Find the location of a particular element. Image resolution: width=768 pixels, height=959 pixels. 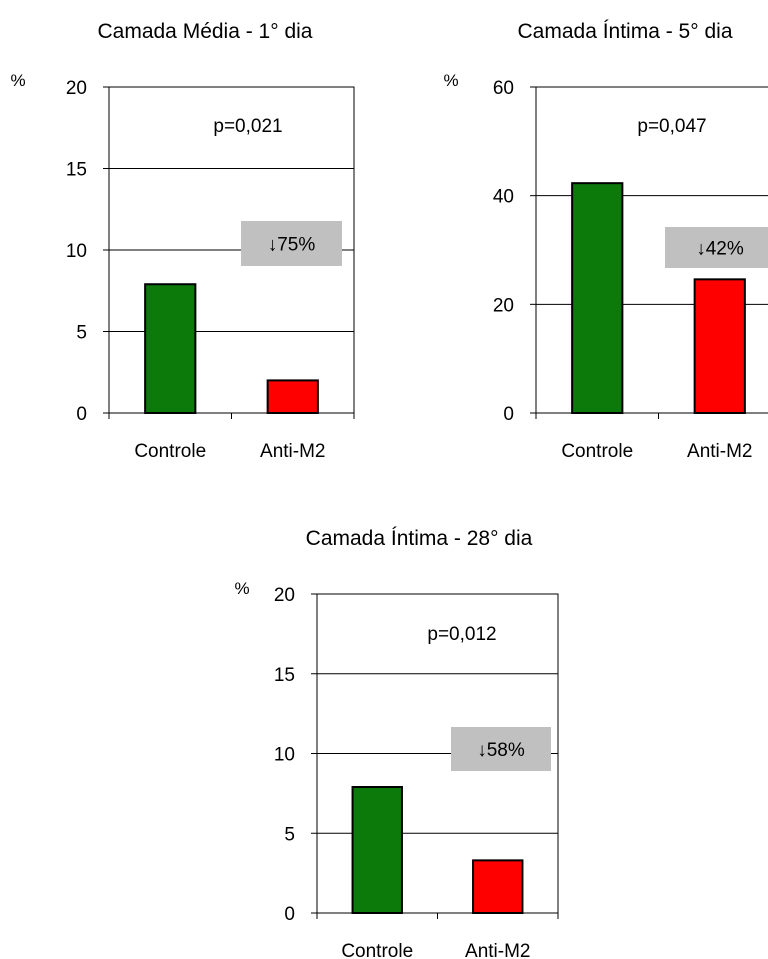

chart-title: Camada Média - 1° dia is located at coordinates (204, 31).